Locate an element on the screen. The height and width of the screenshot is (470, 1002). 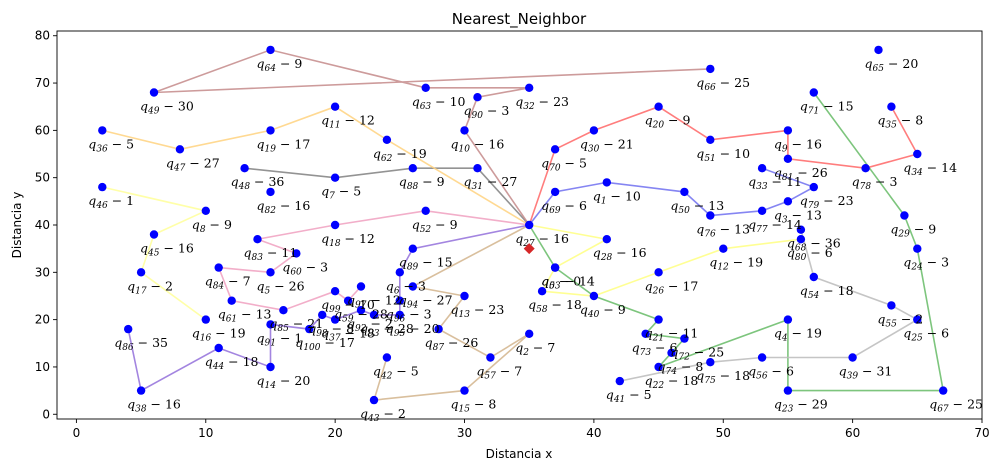
point-label-q55: q55 − 2 is located at coordinates (900, 320).